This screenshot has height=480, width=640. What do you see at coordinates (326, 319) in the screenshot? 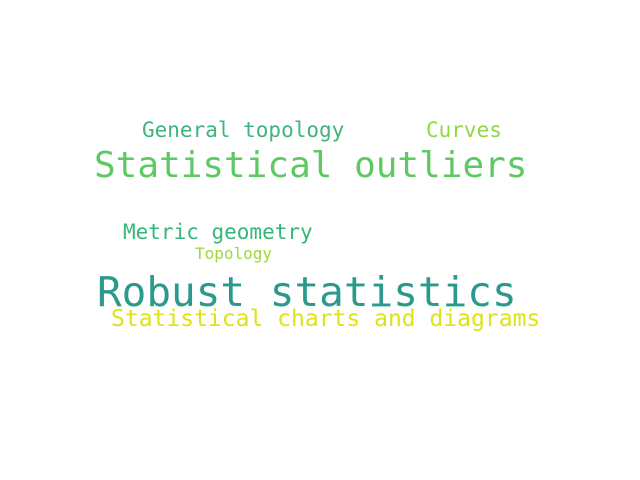
I see `word-statistical-charts-and-diagrams: Statistical charts and diagrams` at bounding box center [326, 319].